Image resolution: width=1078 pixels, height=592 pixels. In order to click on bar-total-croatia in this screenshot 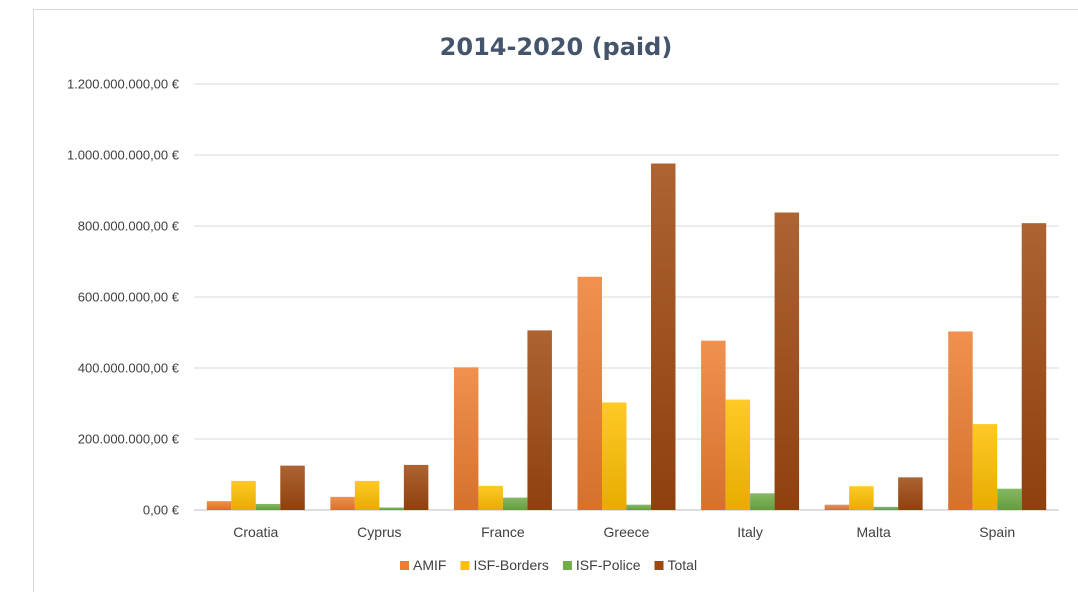, I will do `click(292, 487)`.